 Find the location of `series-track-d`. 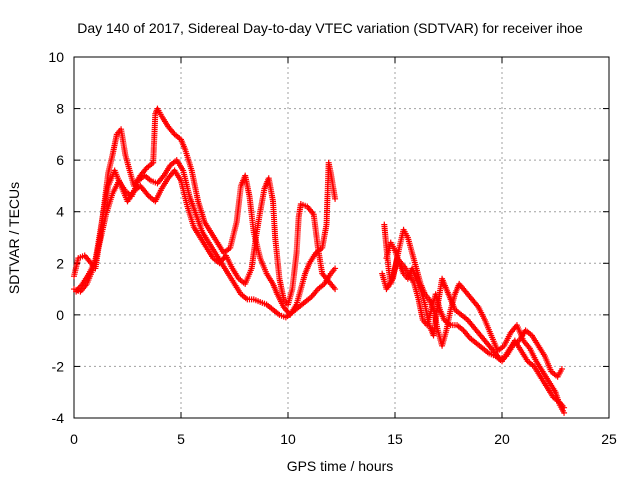

series-track-d is located at coordinates (474, 318).